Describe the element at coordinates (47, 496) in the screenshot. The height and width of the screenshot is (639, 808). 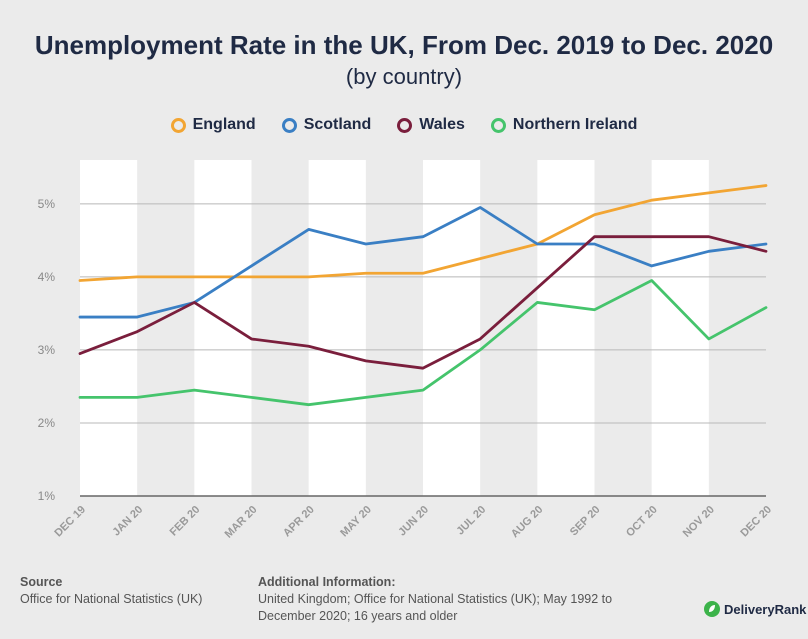
I see `y-tick-label: 1%` at that location.